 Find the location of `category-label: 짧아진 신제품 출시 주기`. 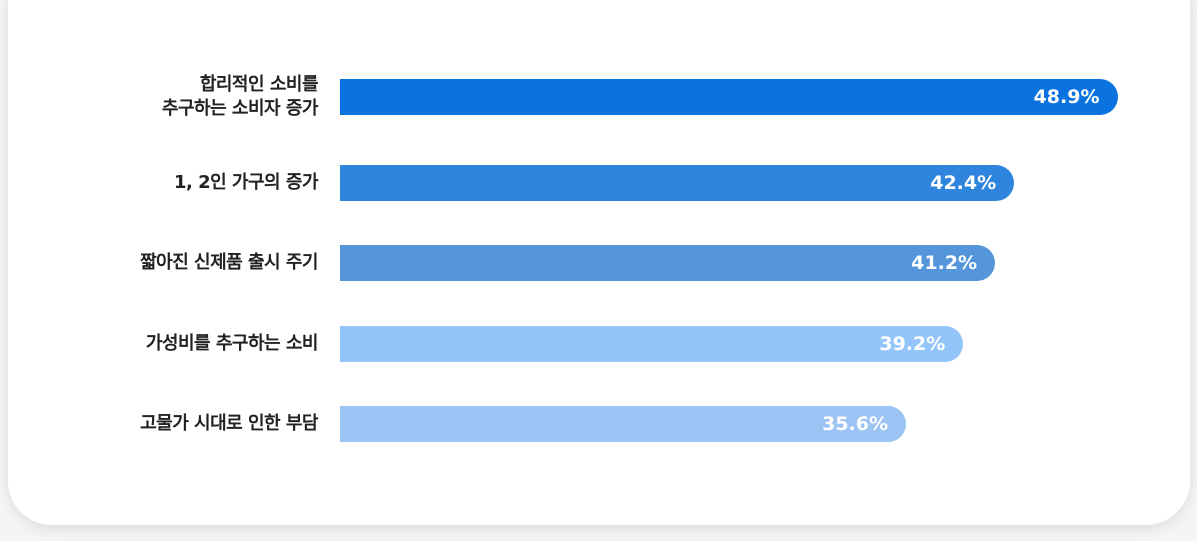

category-label: 짧아진 신제품 출시 주기 is located at coordinates (229, 262).